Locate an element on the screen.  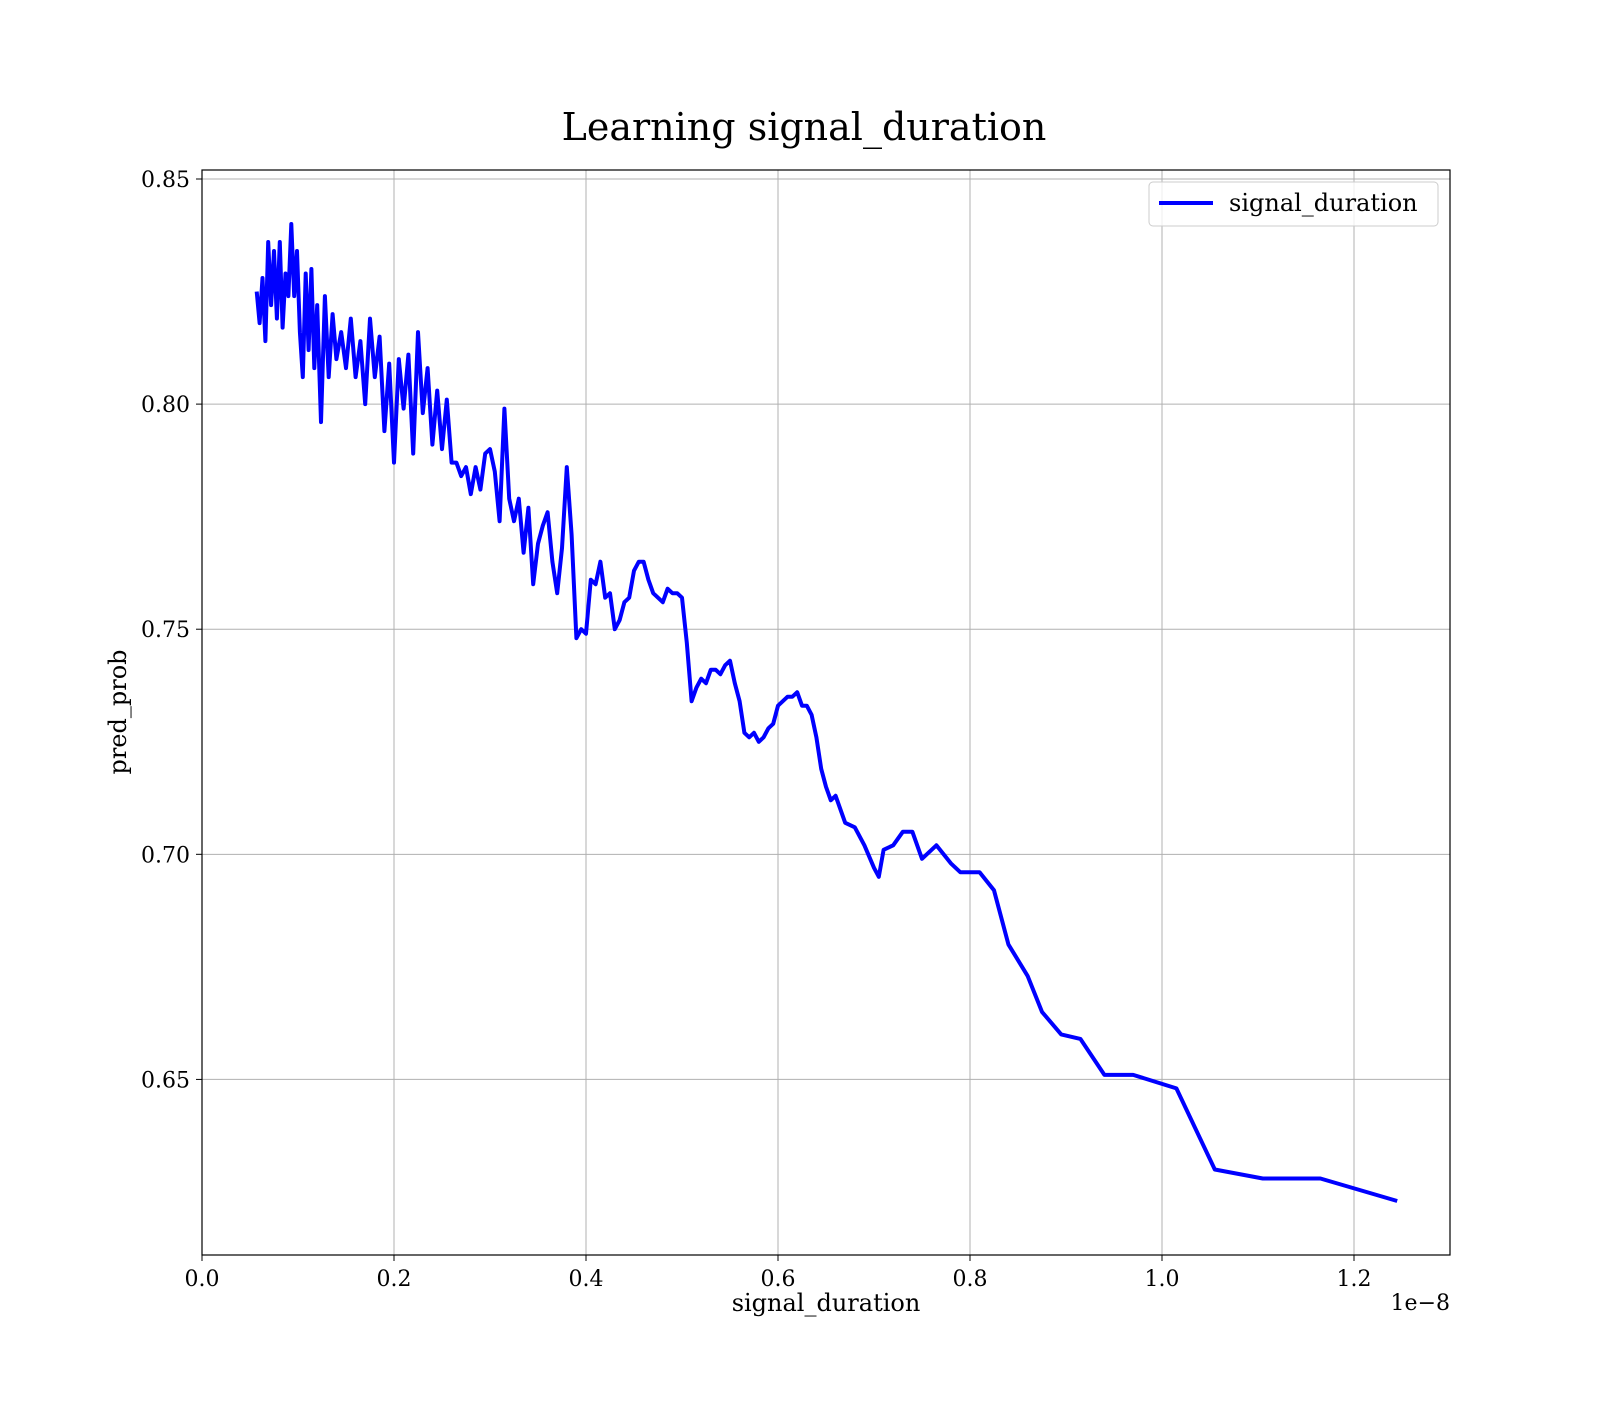
legend: signal_duration is located at coordinates (1293, 204).